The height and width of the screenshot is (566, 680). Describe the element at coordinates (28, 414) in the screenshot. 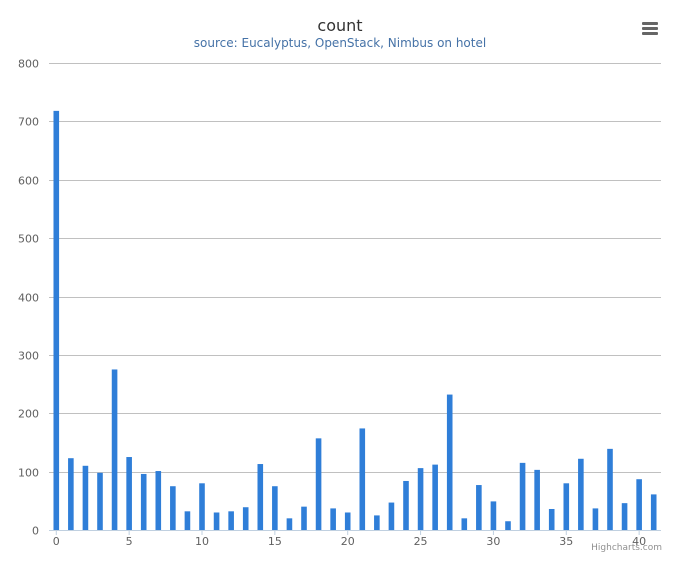

I see `y-tick-label: 200` at that location.